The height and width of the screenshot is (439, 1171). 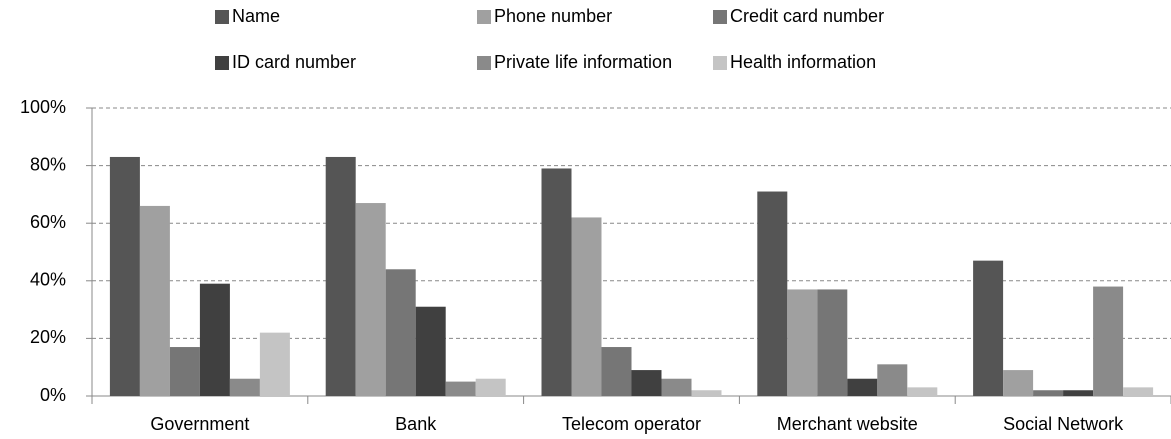 What do you see at coordinates (53, 395) in the screenshot?
I see `y-tick-label: 0%` at bounding box center [53, 395].